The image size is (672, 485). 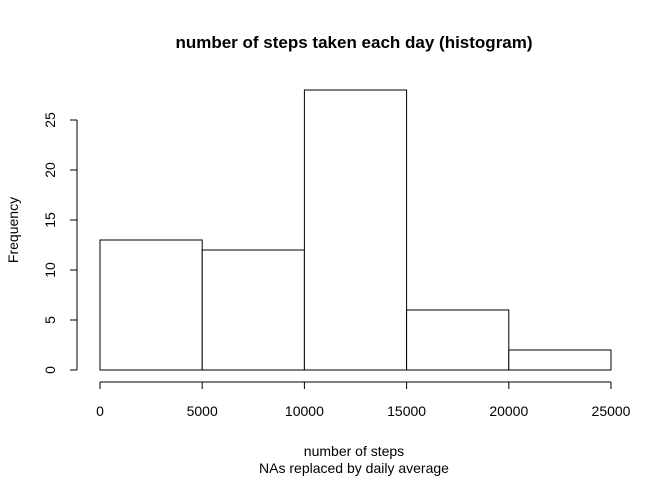 What do you see at coordinates (100, 411) in the screenshot?
I see `x-tick-label: 0` at bounding box center [100, 411].